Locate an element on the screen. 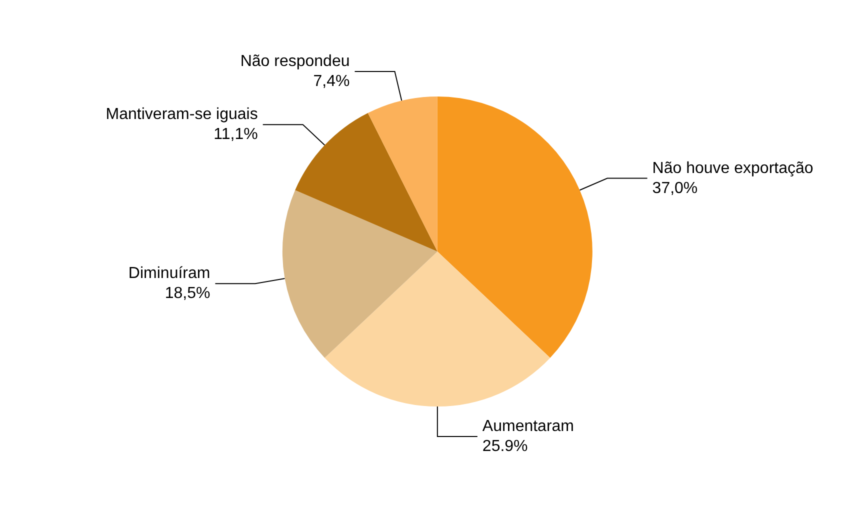 This screenshot has width=858, height=513. slice-label: Diminuíram is located at coordinates (169, 273).